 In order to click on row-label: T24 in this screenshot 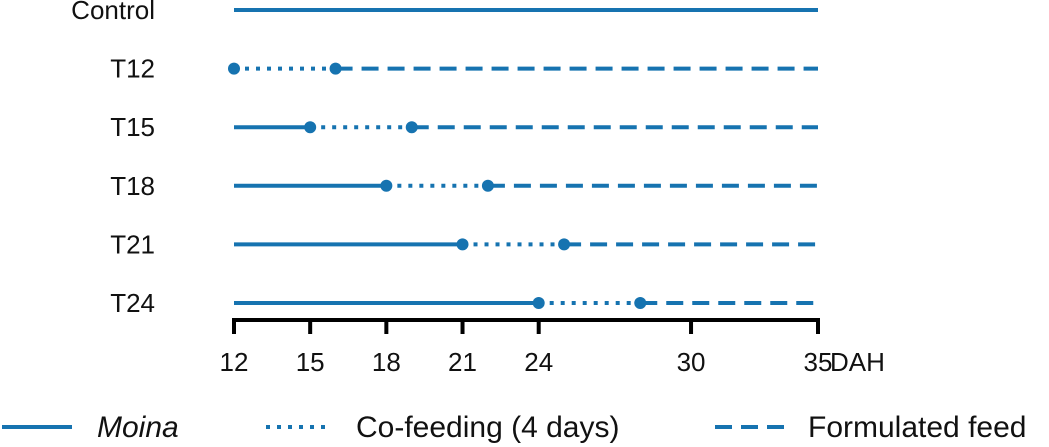, I will do `click(132, 303)`.